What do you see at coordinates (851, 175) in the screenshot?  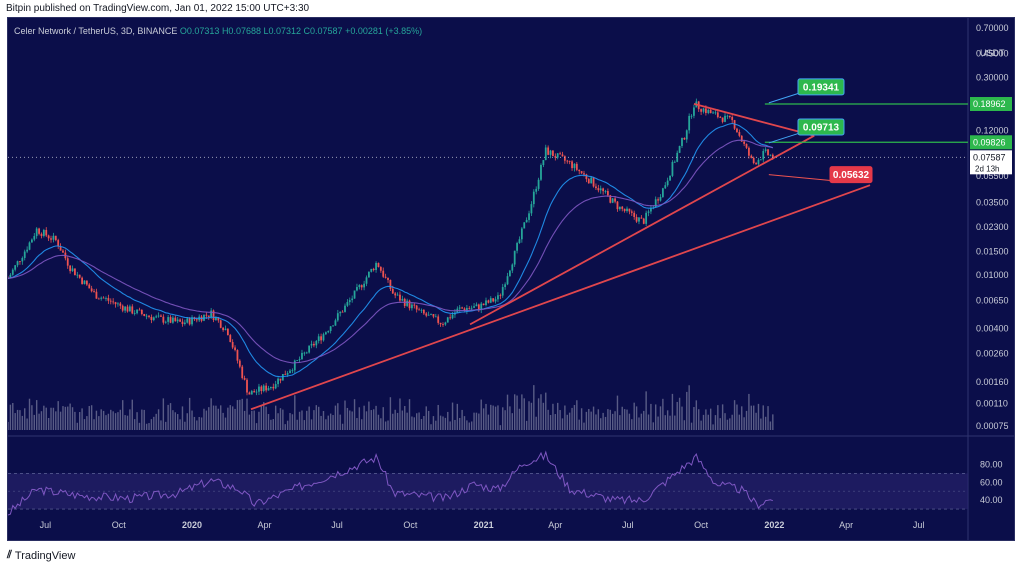 I see `callout-label-bg` at bounding box center [851, 175].